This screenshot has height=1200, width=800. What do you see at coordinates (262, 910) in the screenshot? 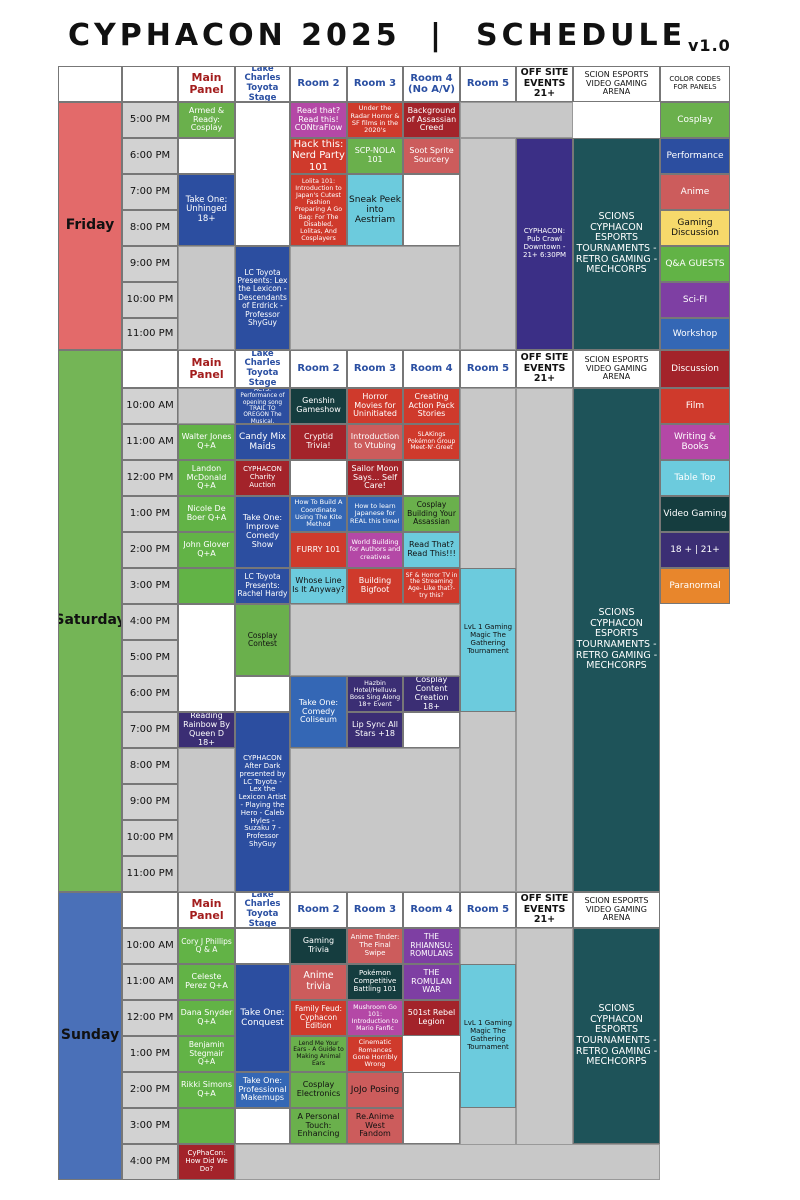
I see `sunday-col-lake-charles-text: Lake Charles Toyota Stage` at bounding box center [262, 910].